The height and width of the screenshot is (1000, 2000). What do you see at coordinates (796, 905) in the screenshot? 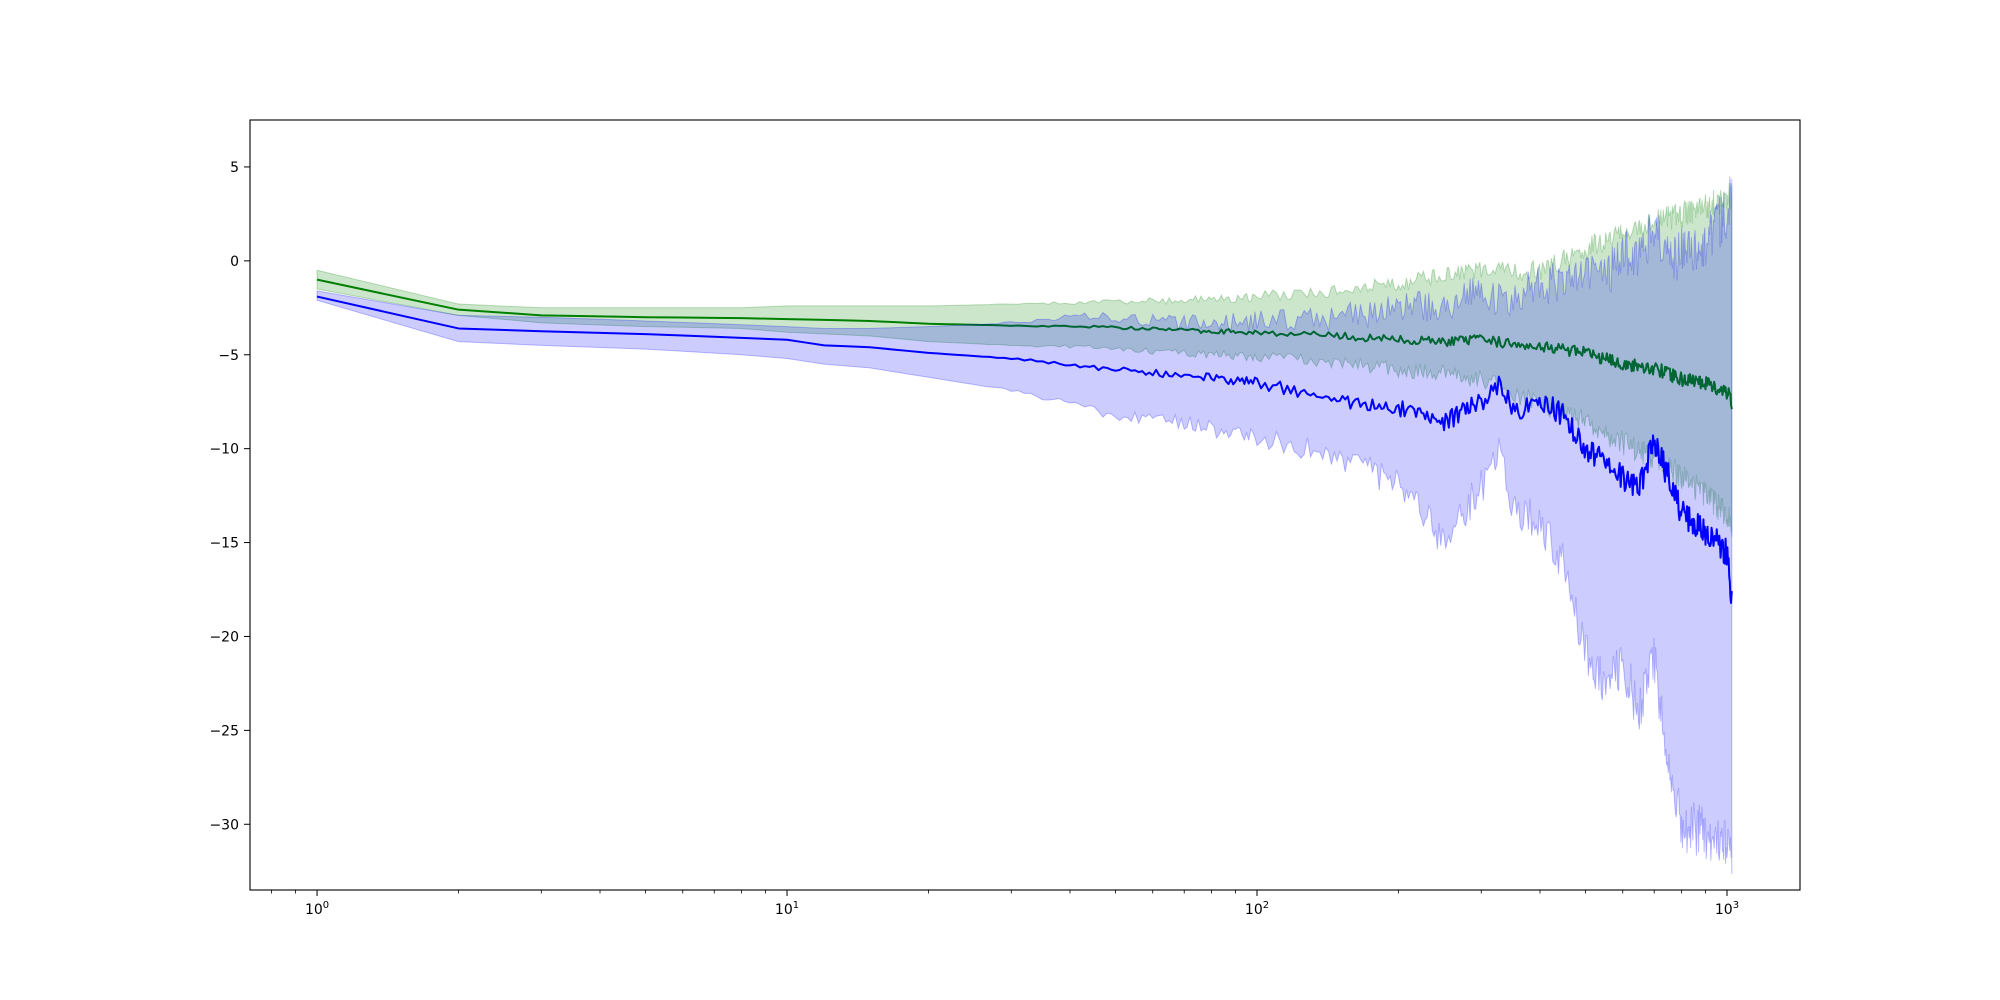
I see `x-tick-exponent: 1` at bounding box center [796, 905].